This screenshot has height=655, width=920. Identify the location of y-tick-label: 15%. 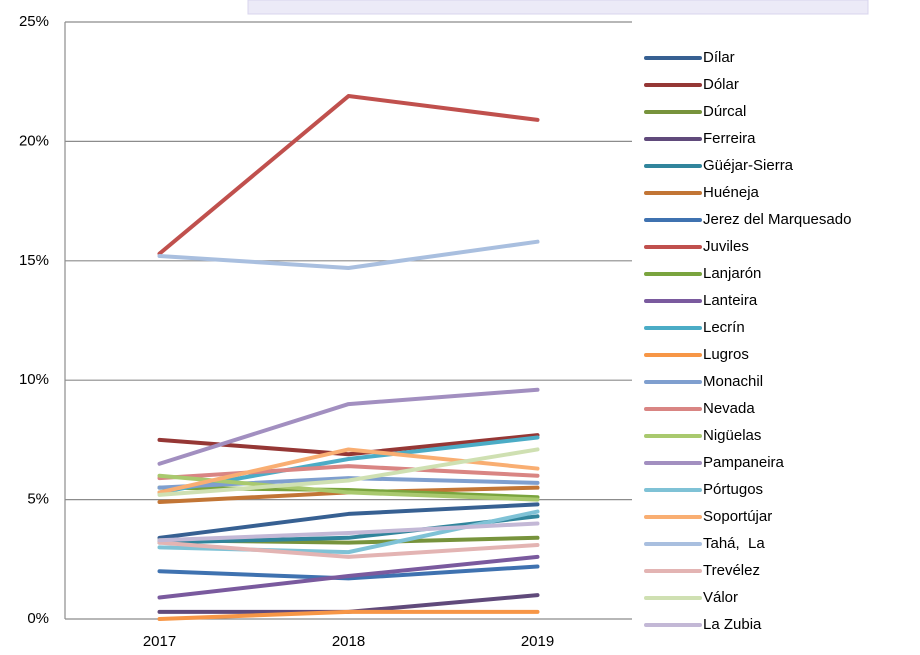
(34, 260).